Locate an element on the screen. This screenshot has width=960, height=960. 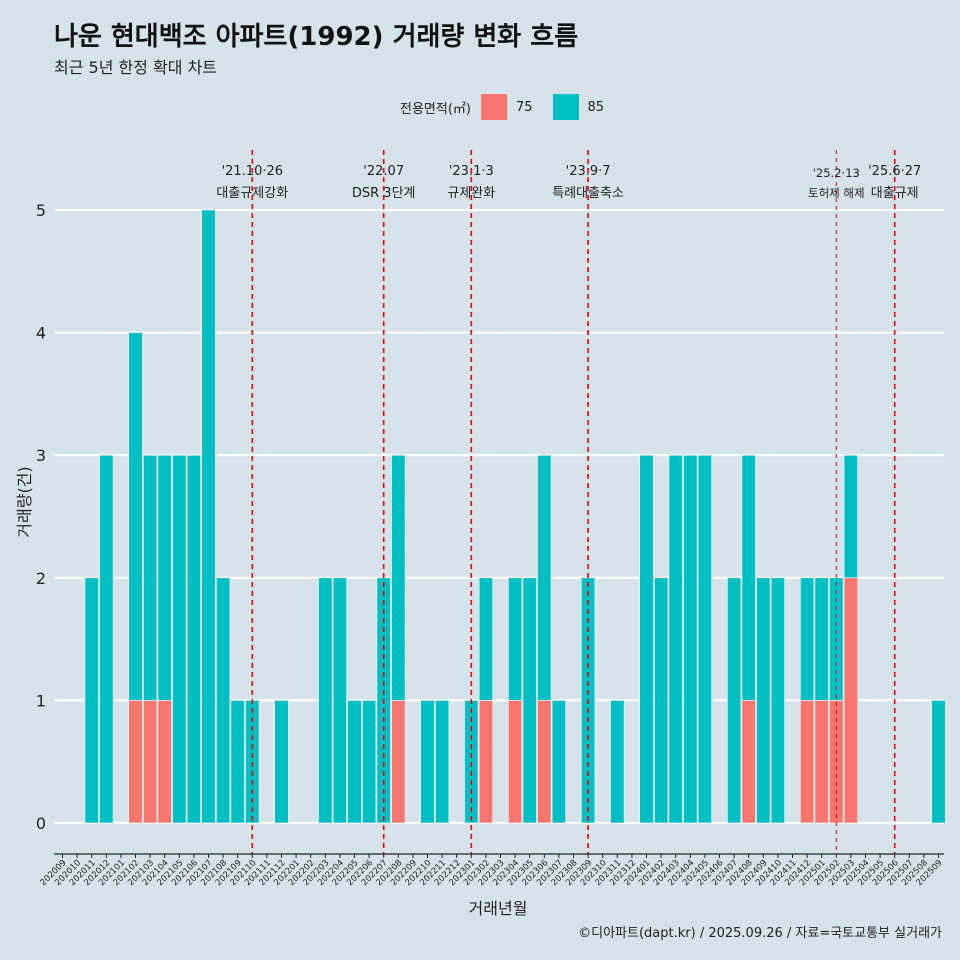
y-tick-label-3: 3 is located at coordinates (41, 455).